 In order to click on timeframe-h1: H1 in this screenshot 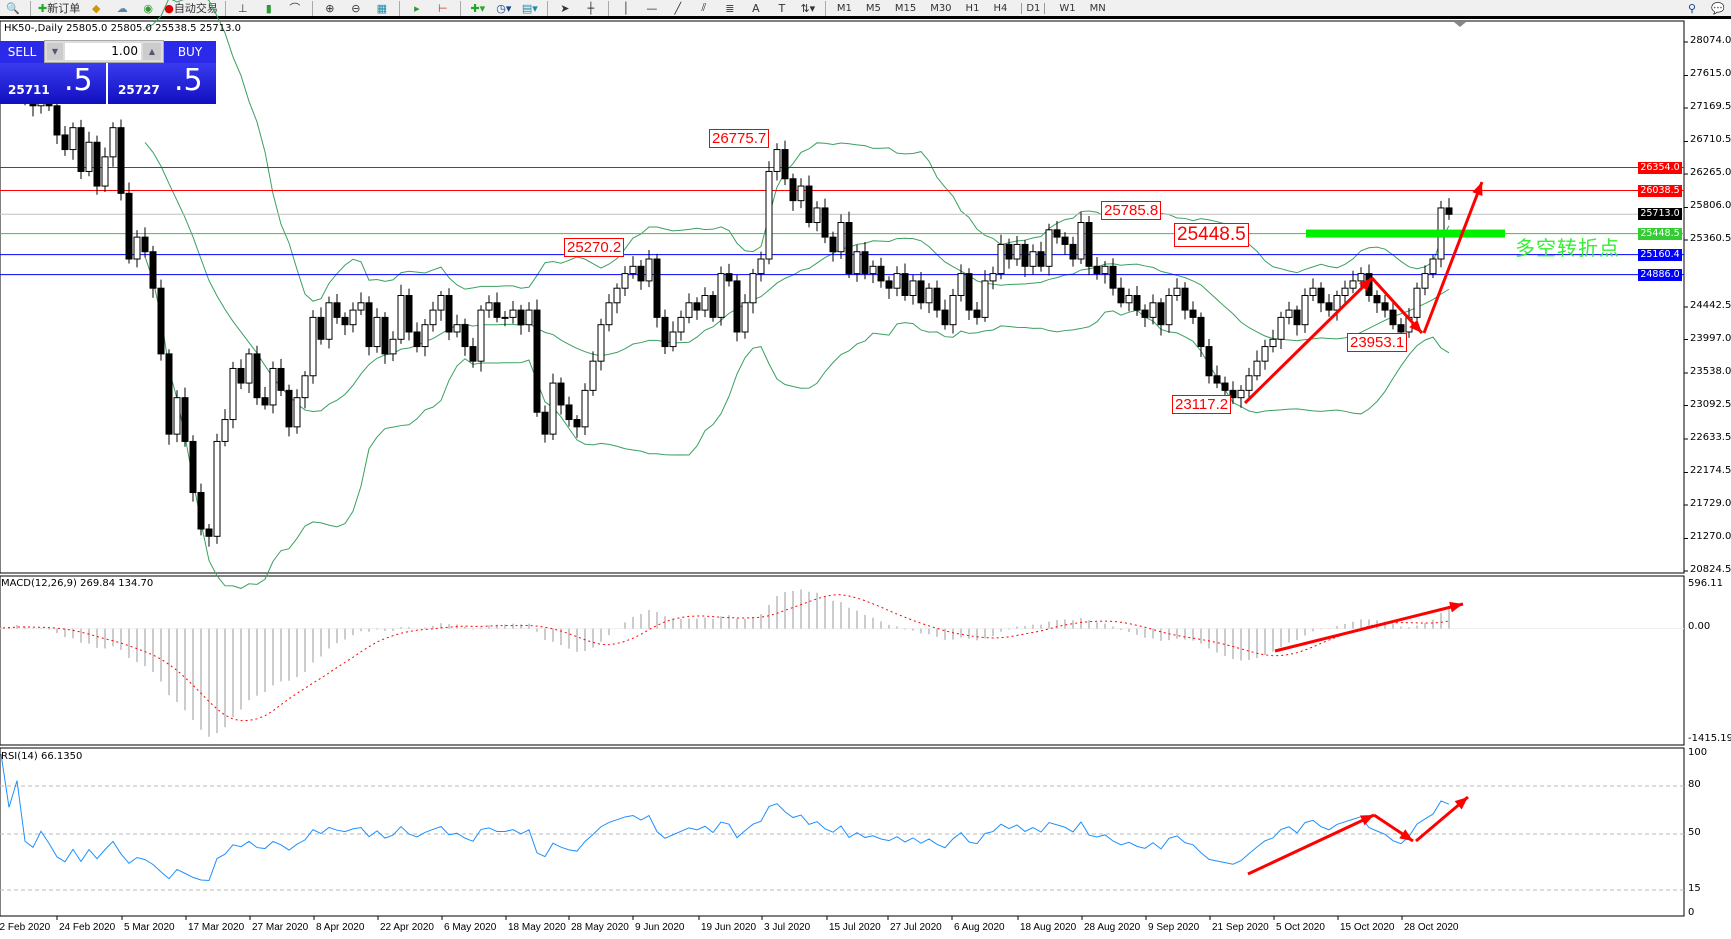, I will do `click(972, 8)`.